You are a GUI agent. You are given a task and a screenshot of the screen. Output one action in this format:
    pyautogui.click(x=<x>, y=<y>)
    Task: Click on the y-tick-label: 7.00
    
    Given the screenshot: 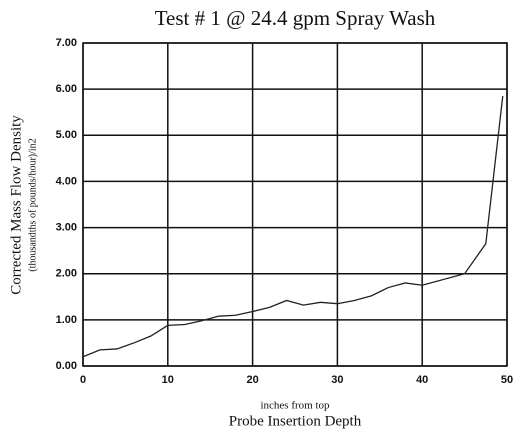 What is the action you would take?
    pyautogui.click(x=66, y=43)
    